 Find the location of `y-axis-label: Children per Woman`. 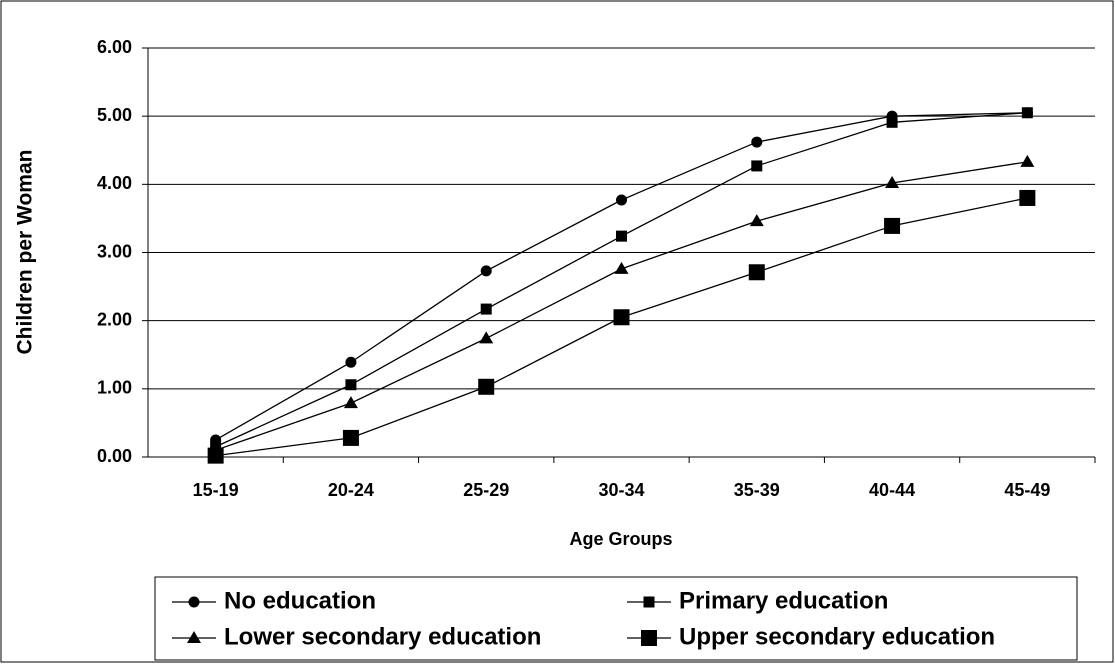

y-axis-label: Children per Woman is located at coordinates (25, 252).